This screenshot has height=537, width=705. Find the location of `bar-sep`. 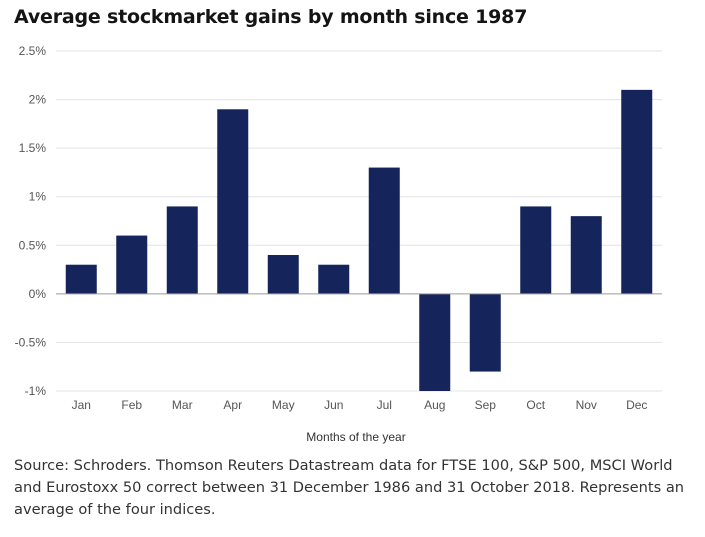

bar-sep is located at coordinates (485, 332).